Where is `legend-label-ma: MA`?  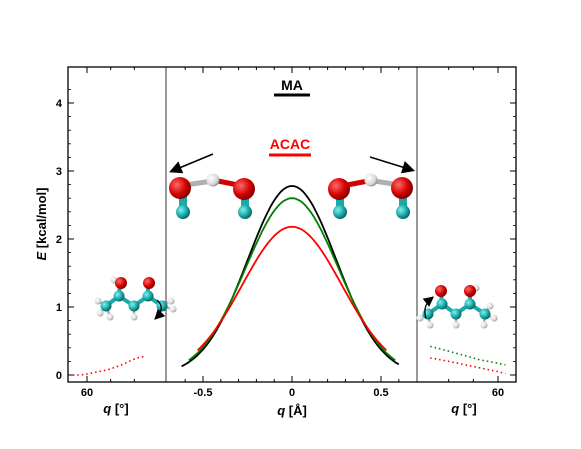
legend-label-ma: MA is located at coordinates (292, 85).